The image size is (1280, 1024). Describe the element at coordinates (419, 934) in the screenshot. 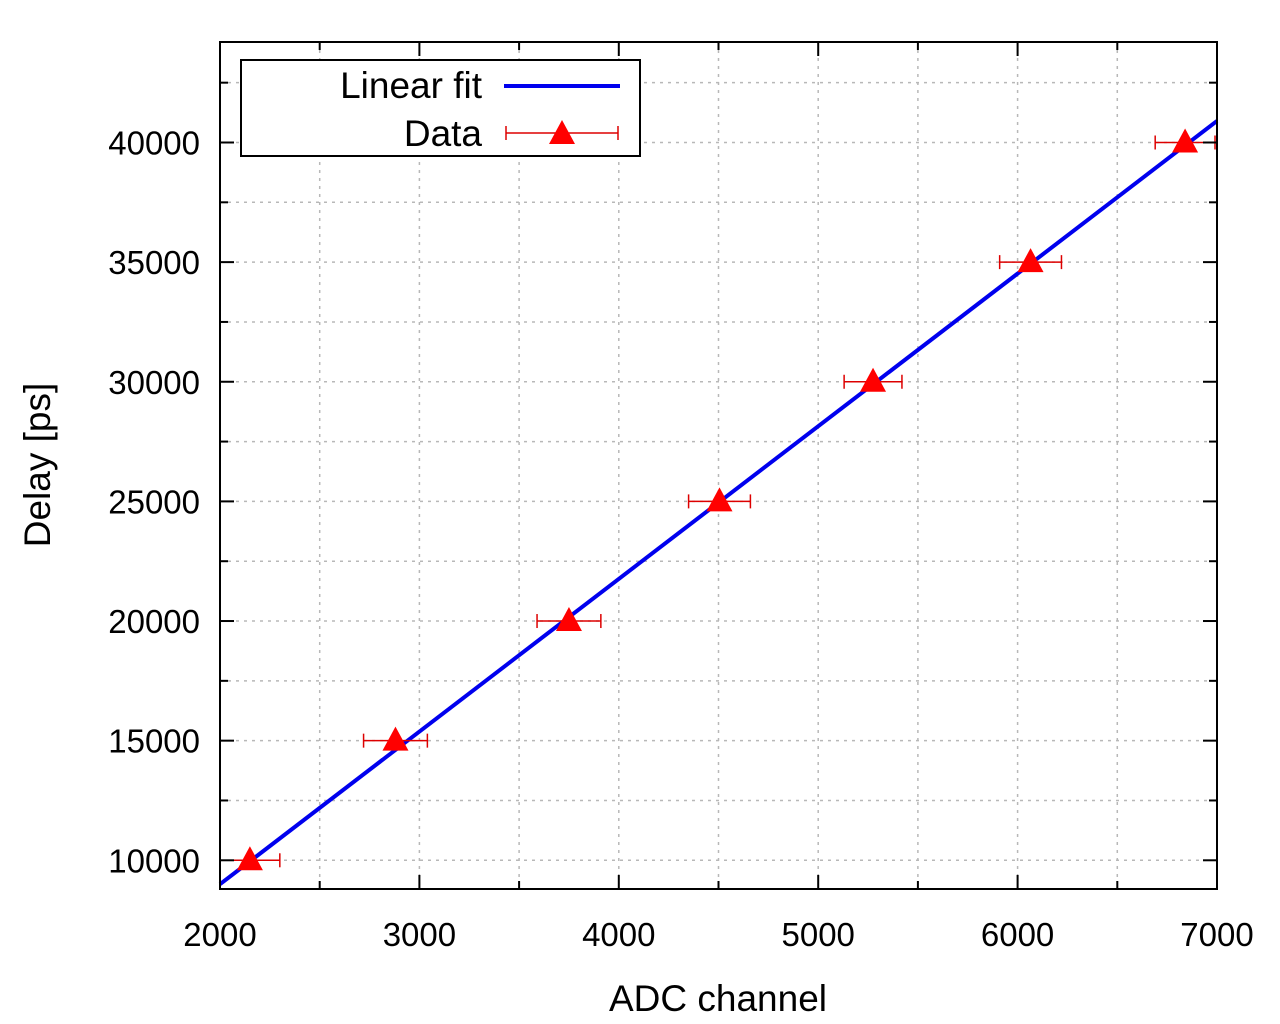

I see `x-tick-label: 3000` at that location.